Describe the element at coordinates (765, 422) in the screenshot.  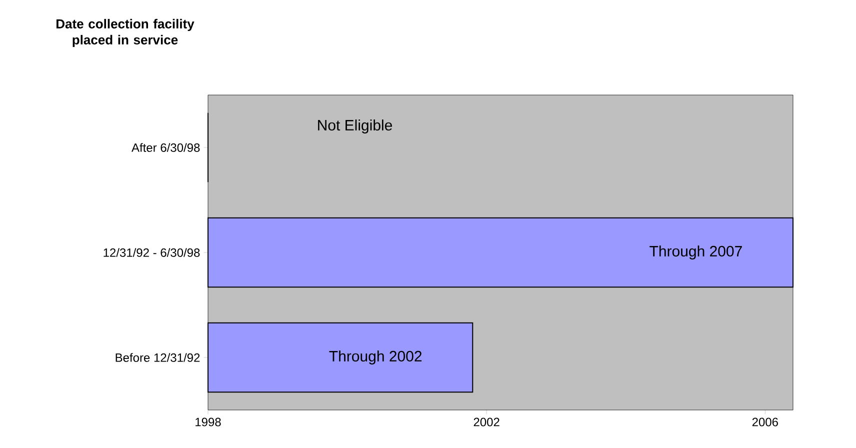
I see `x-tick-label: 2006` at that location.